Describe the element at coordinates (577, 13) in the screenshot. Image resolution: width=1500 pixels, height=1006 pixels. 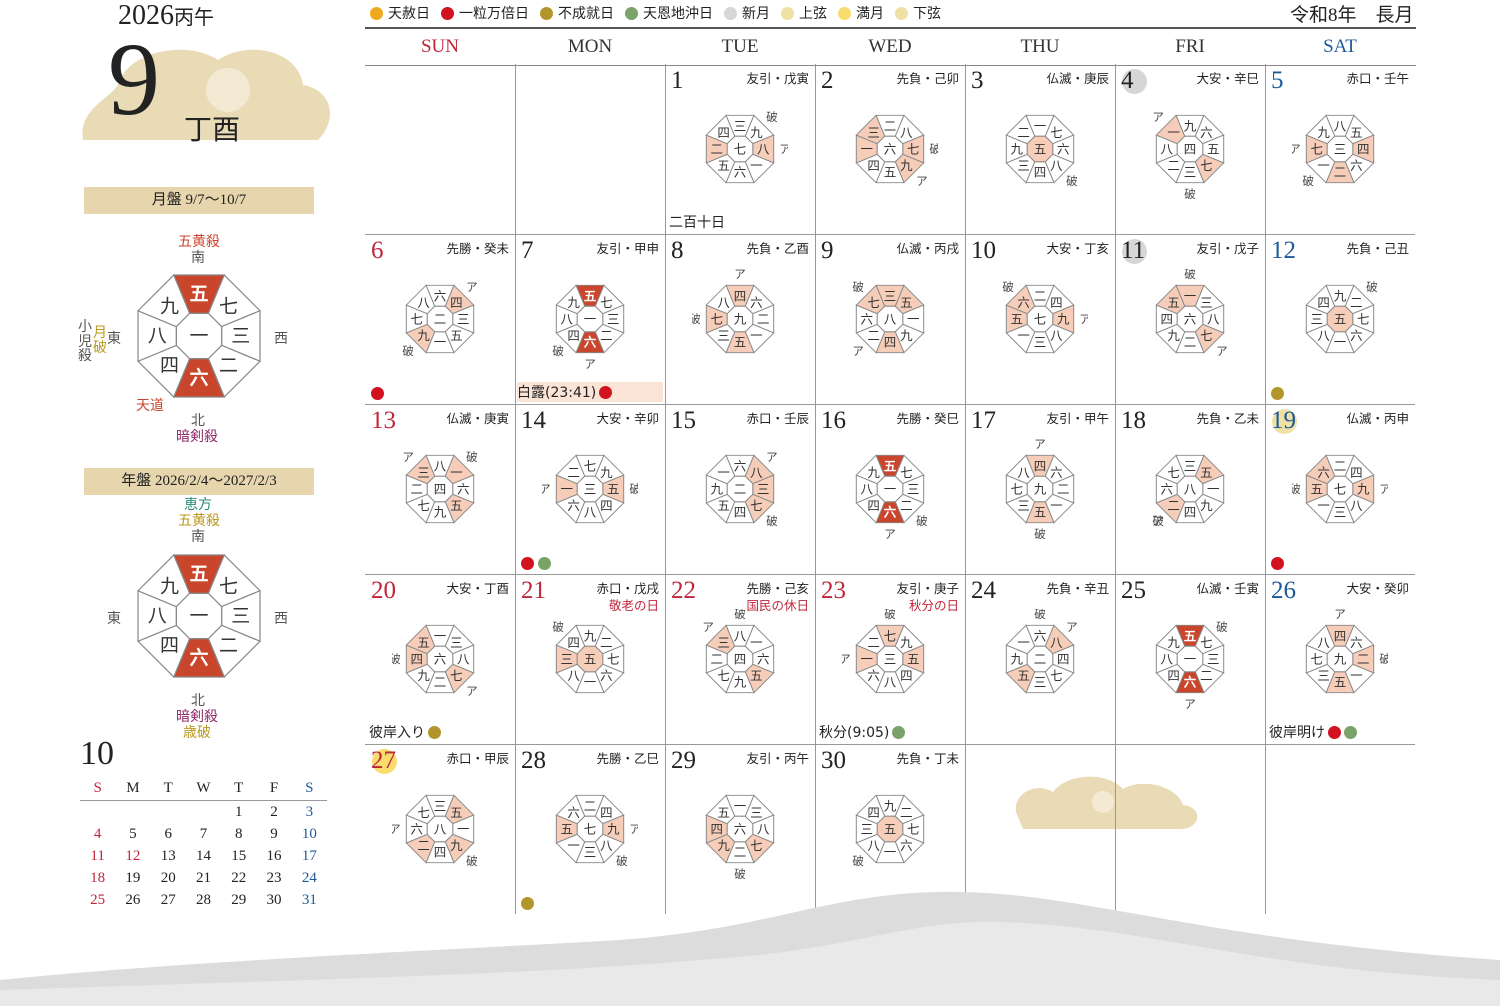
I see `legend-item: 不成就日` at that location.